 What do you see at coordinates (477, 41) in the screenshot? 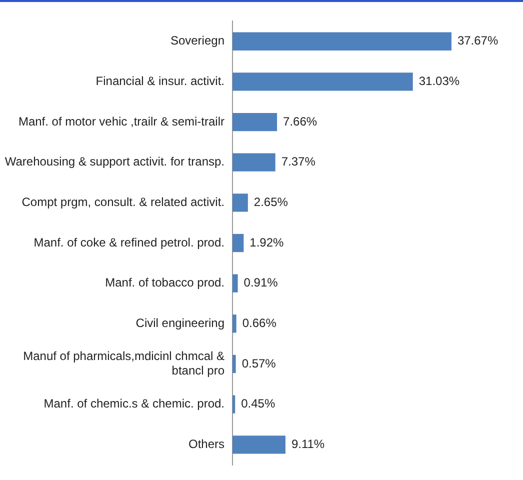
I see `data-label: 37.67%` at bounding box center [477, 41].